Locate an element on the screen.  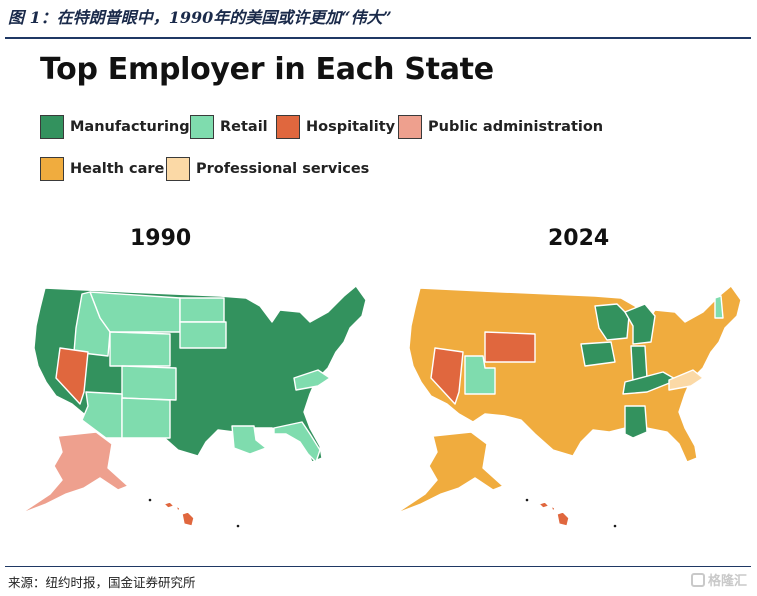
map-state-kentucky is located at coordinates (650, 383).